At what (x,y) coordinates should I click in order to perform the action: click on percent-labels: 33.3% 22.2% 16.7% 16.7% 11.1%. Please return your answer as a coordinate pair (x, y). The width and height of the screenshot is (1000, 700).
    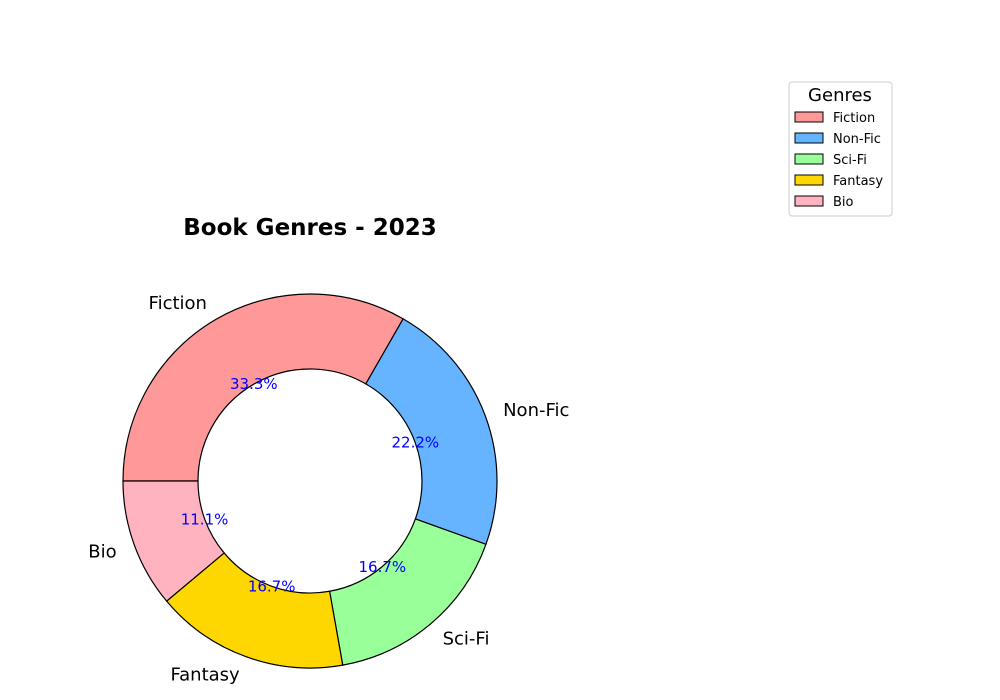
    Looking at the image, I should click on (310, 485).